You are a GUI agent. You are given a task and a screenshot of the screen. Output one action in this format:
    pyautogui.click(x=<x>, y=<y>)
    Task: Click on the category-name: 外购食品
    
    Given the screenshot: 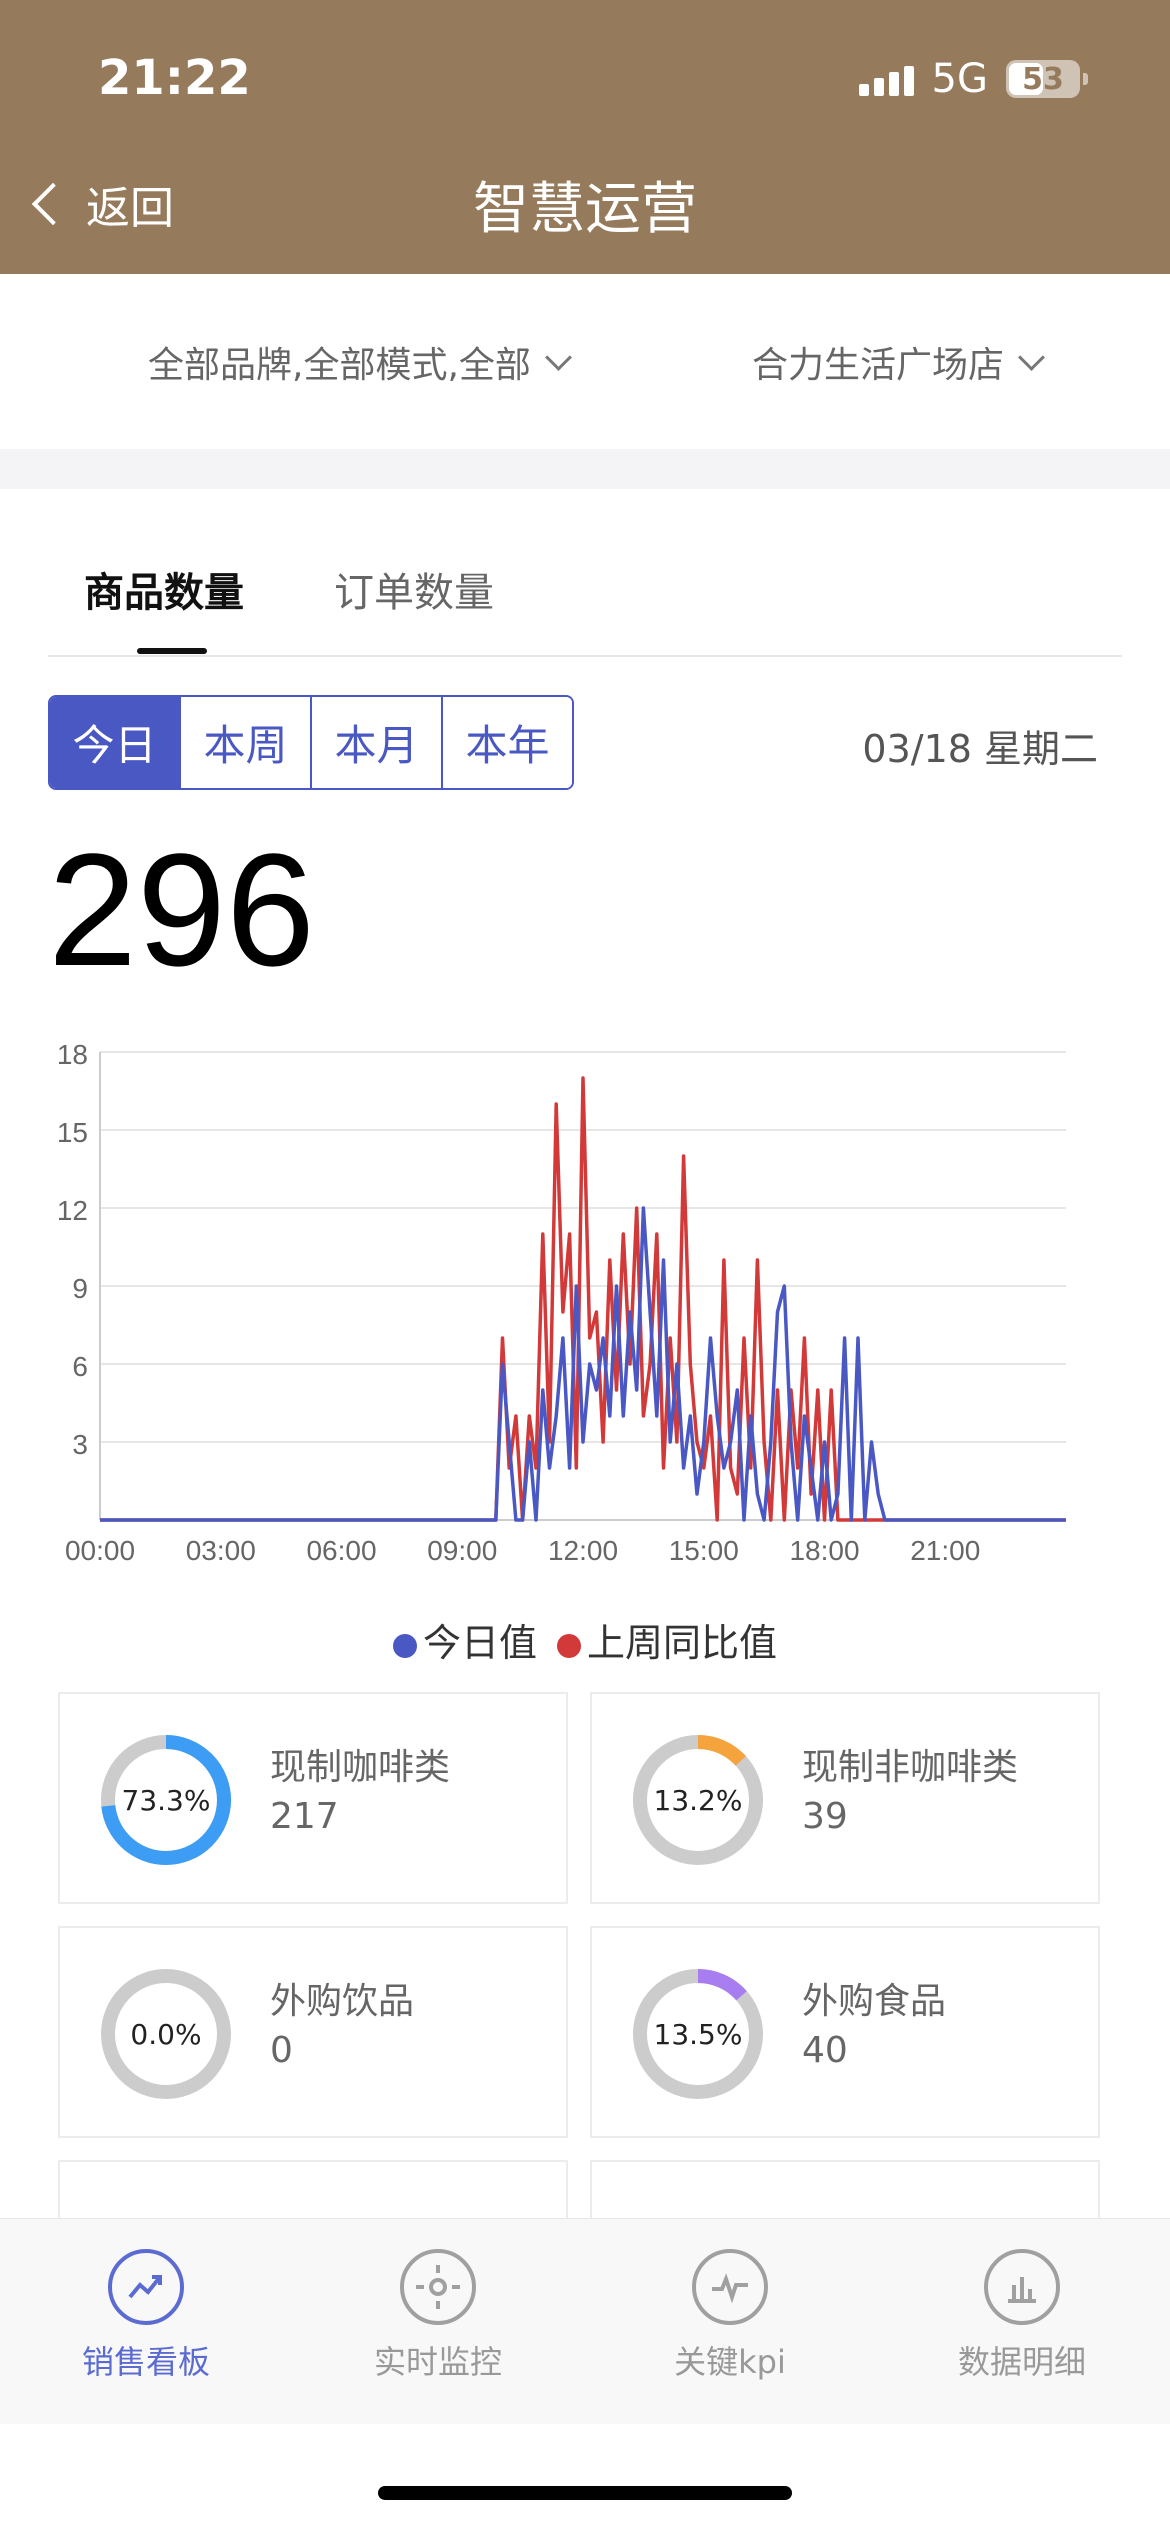 What is the action you would take?
    pyautogui.click(x=874, y=2001)
    